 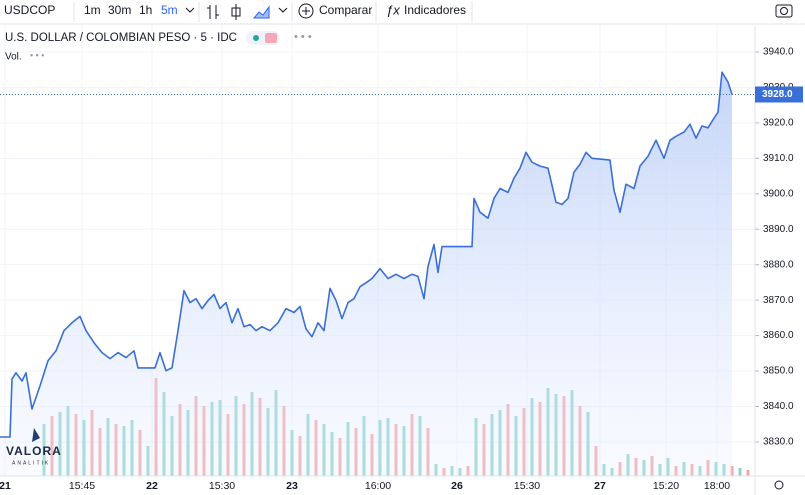 I want to click on settings-icon, so click(x=779, y=485).